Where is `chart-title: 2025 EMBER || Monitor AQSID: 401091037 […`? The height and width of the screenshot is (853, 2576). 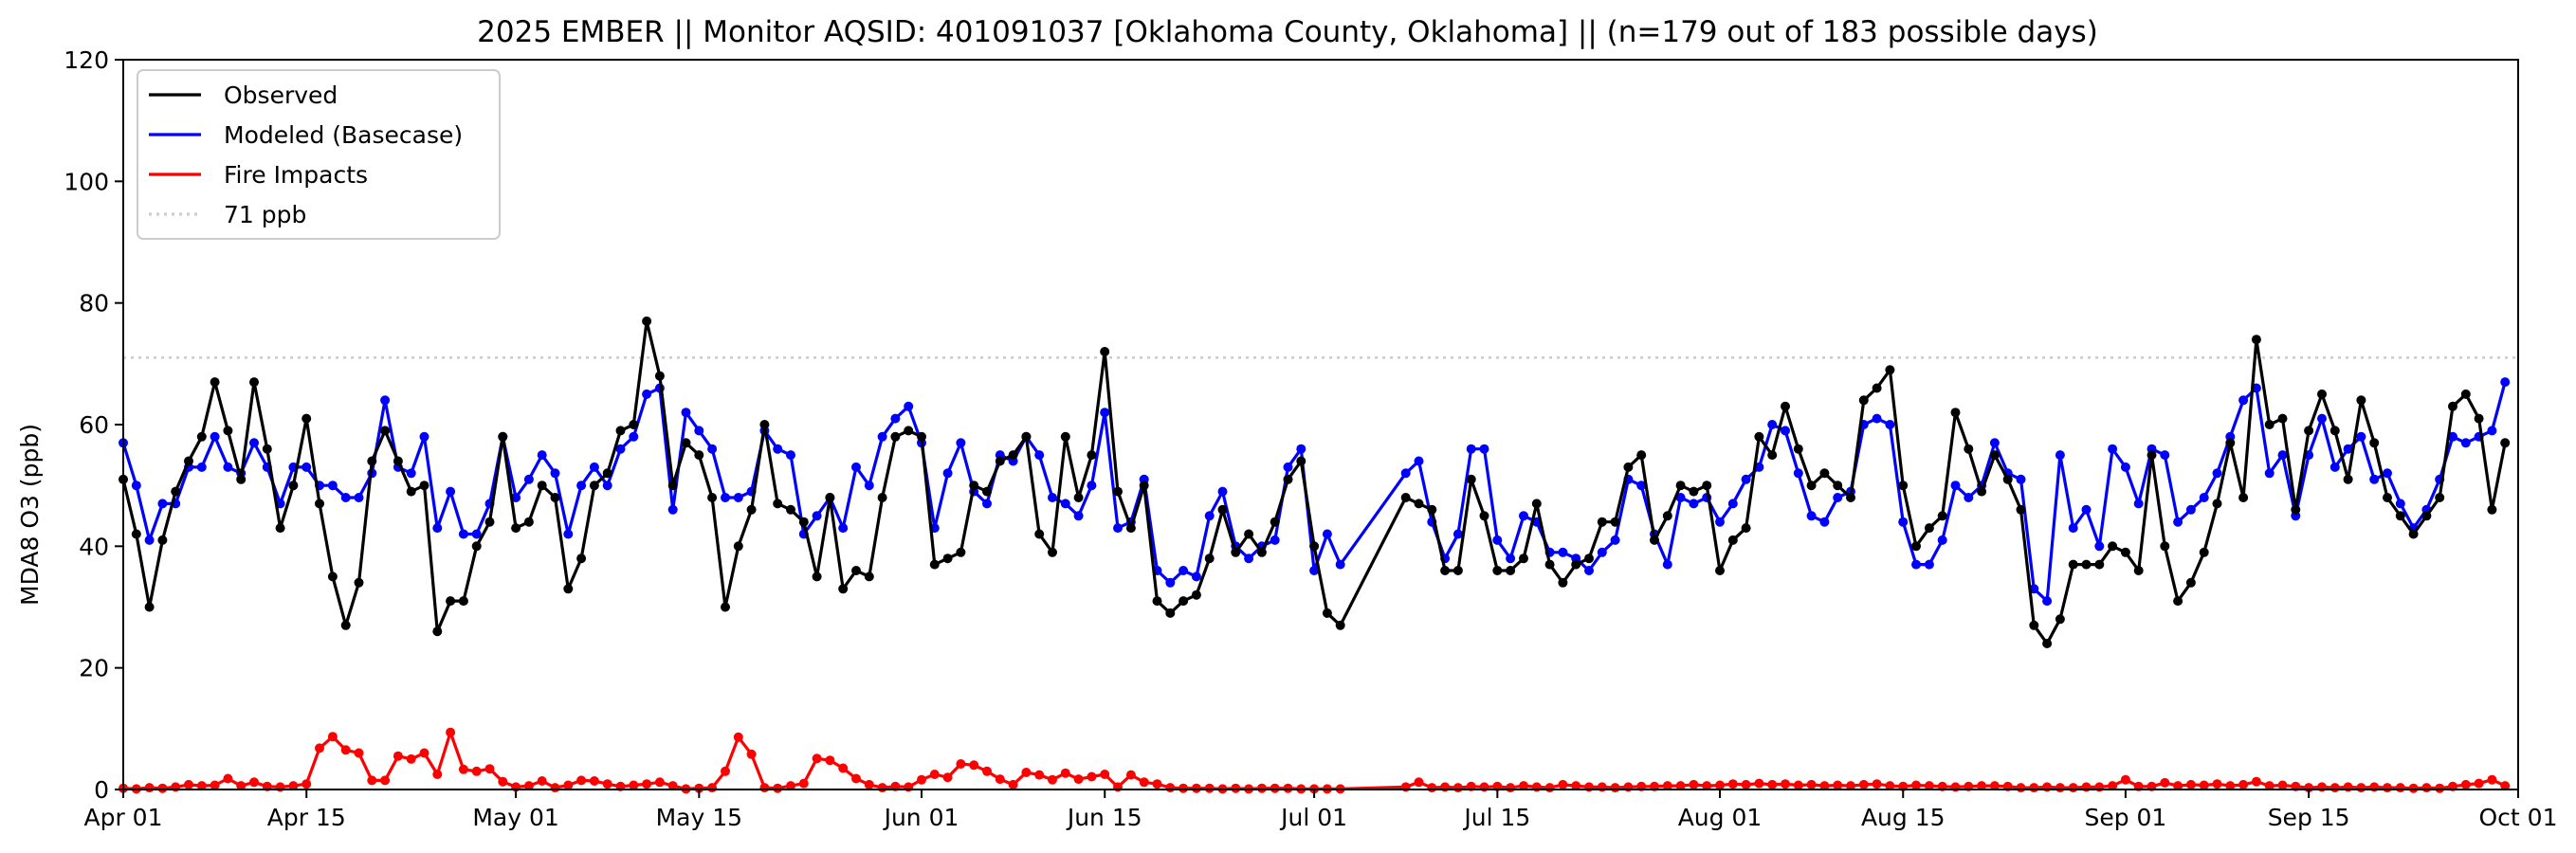 chart-title: 2025 EMBER || Monitor AQSID: 401091037 [… is located at coordinates (1287, 32).